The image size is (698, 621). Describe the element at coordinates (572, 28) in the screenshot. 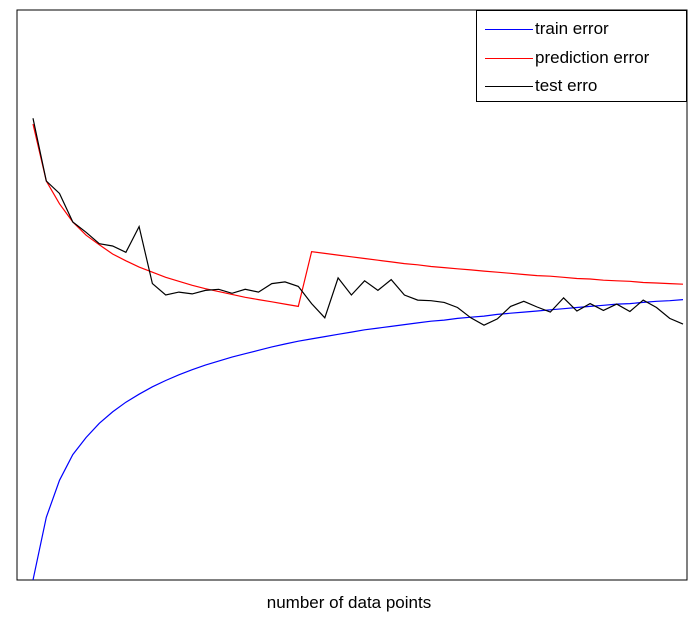

I see `legend-label-train-error: train error` at that location.